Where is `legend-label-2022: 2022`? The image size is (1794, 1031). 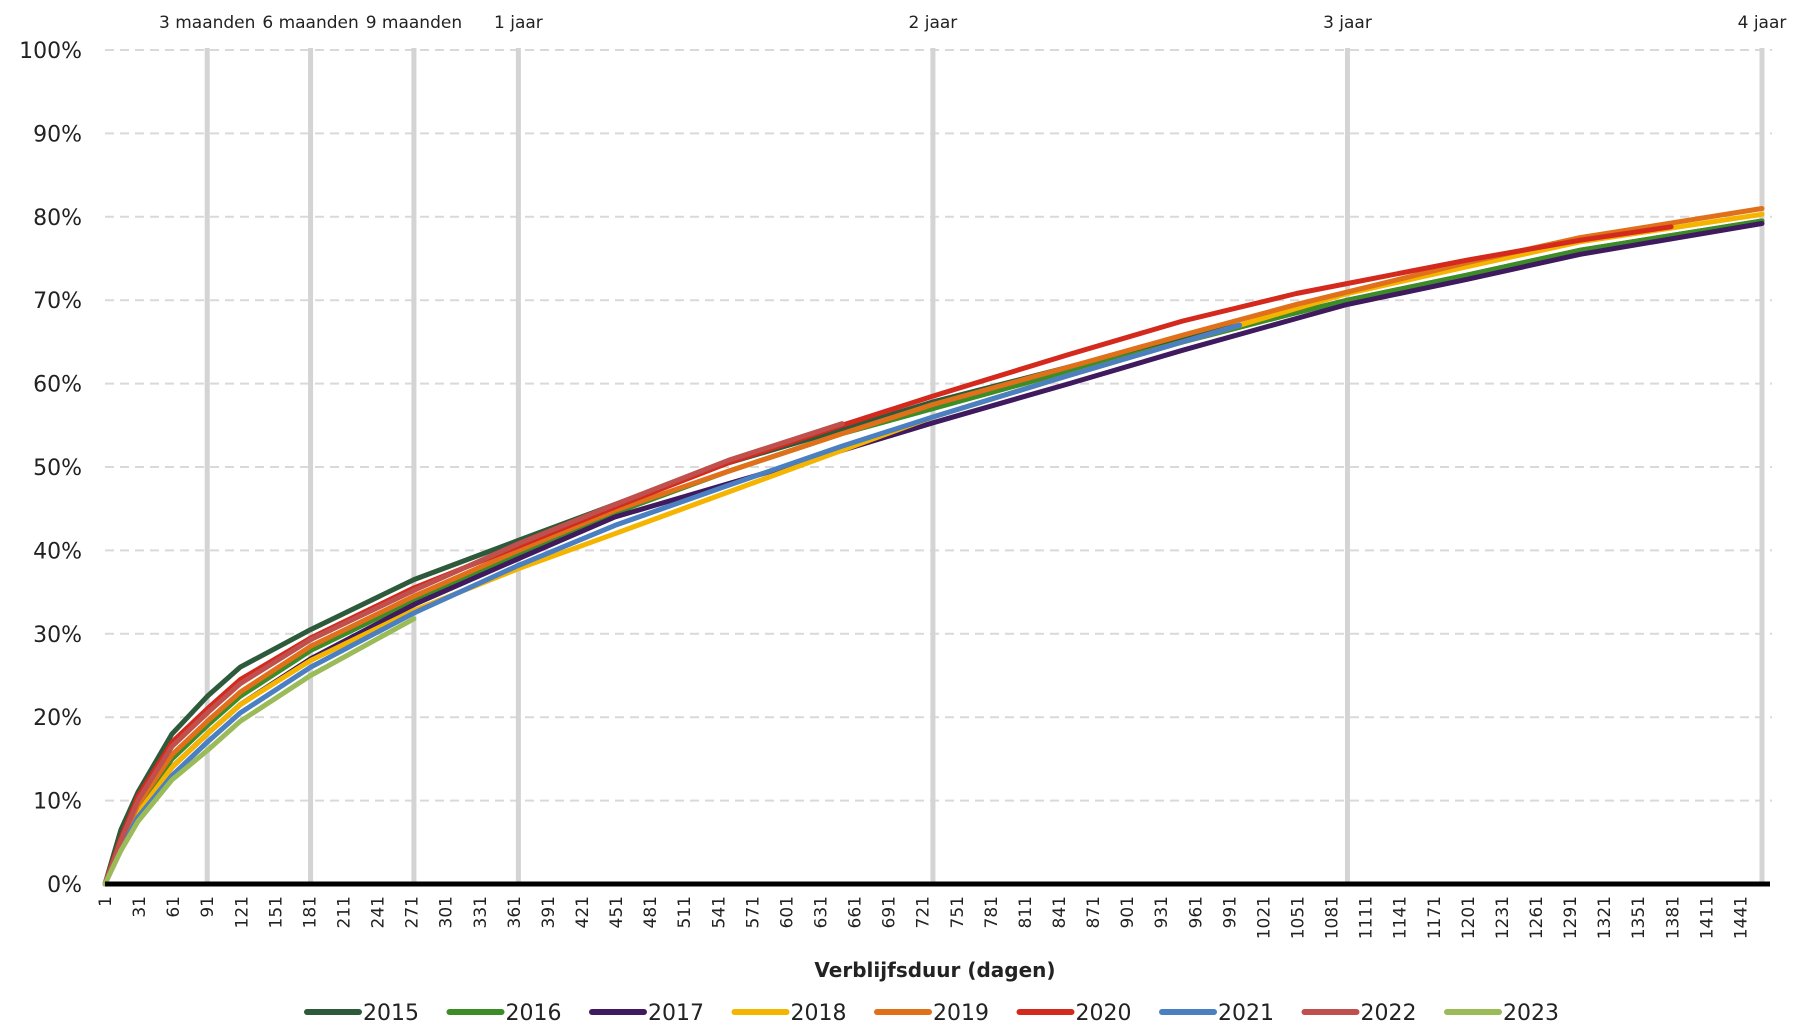 legend-label-2022: 2022 is located at coordinates (1389, 1013).